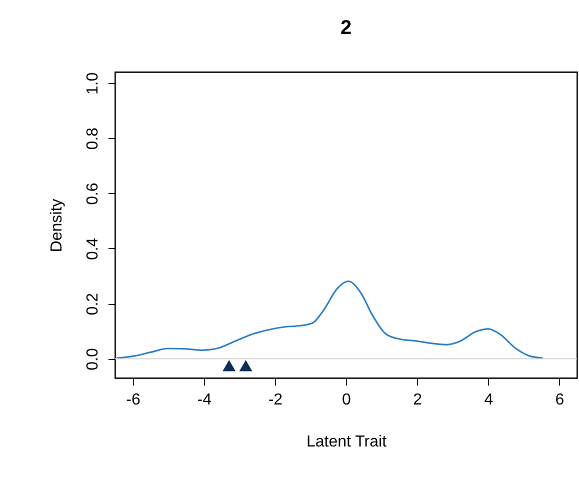 The width and height of the screenshot is (579, 489). I want to click on y-tick-label: 0.2, so click(93, 304).